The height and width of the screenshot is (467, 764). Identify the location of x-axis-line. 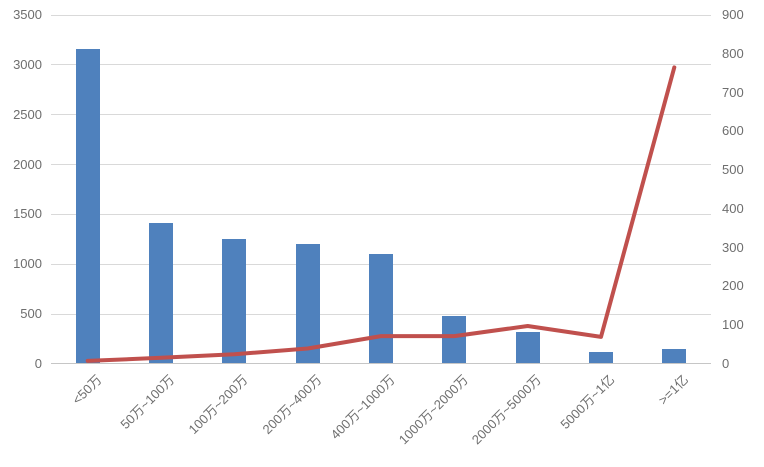
(381, 363).